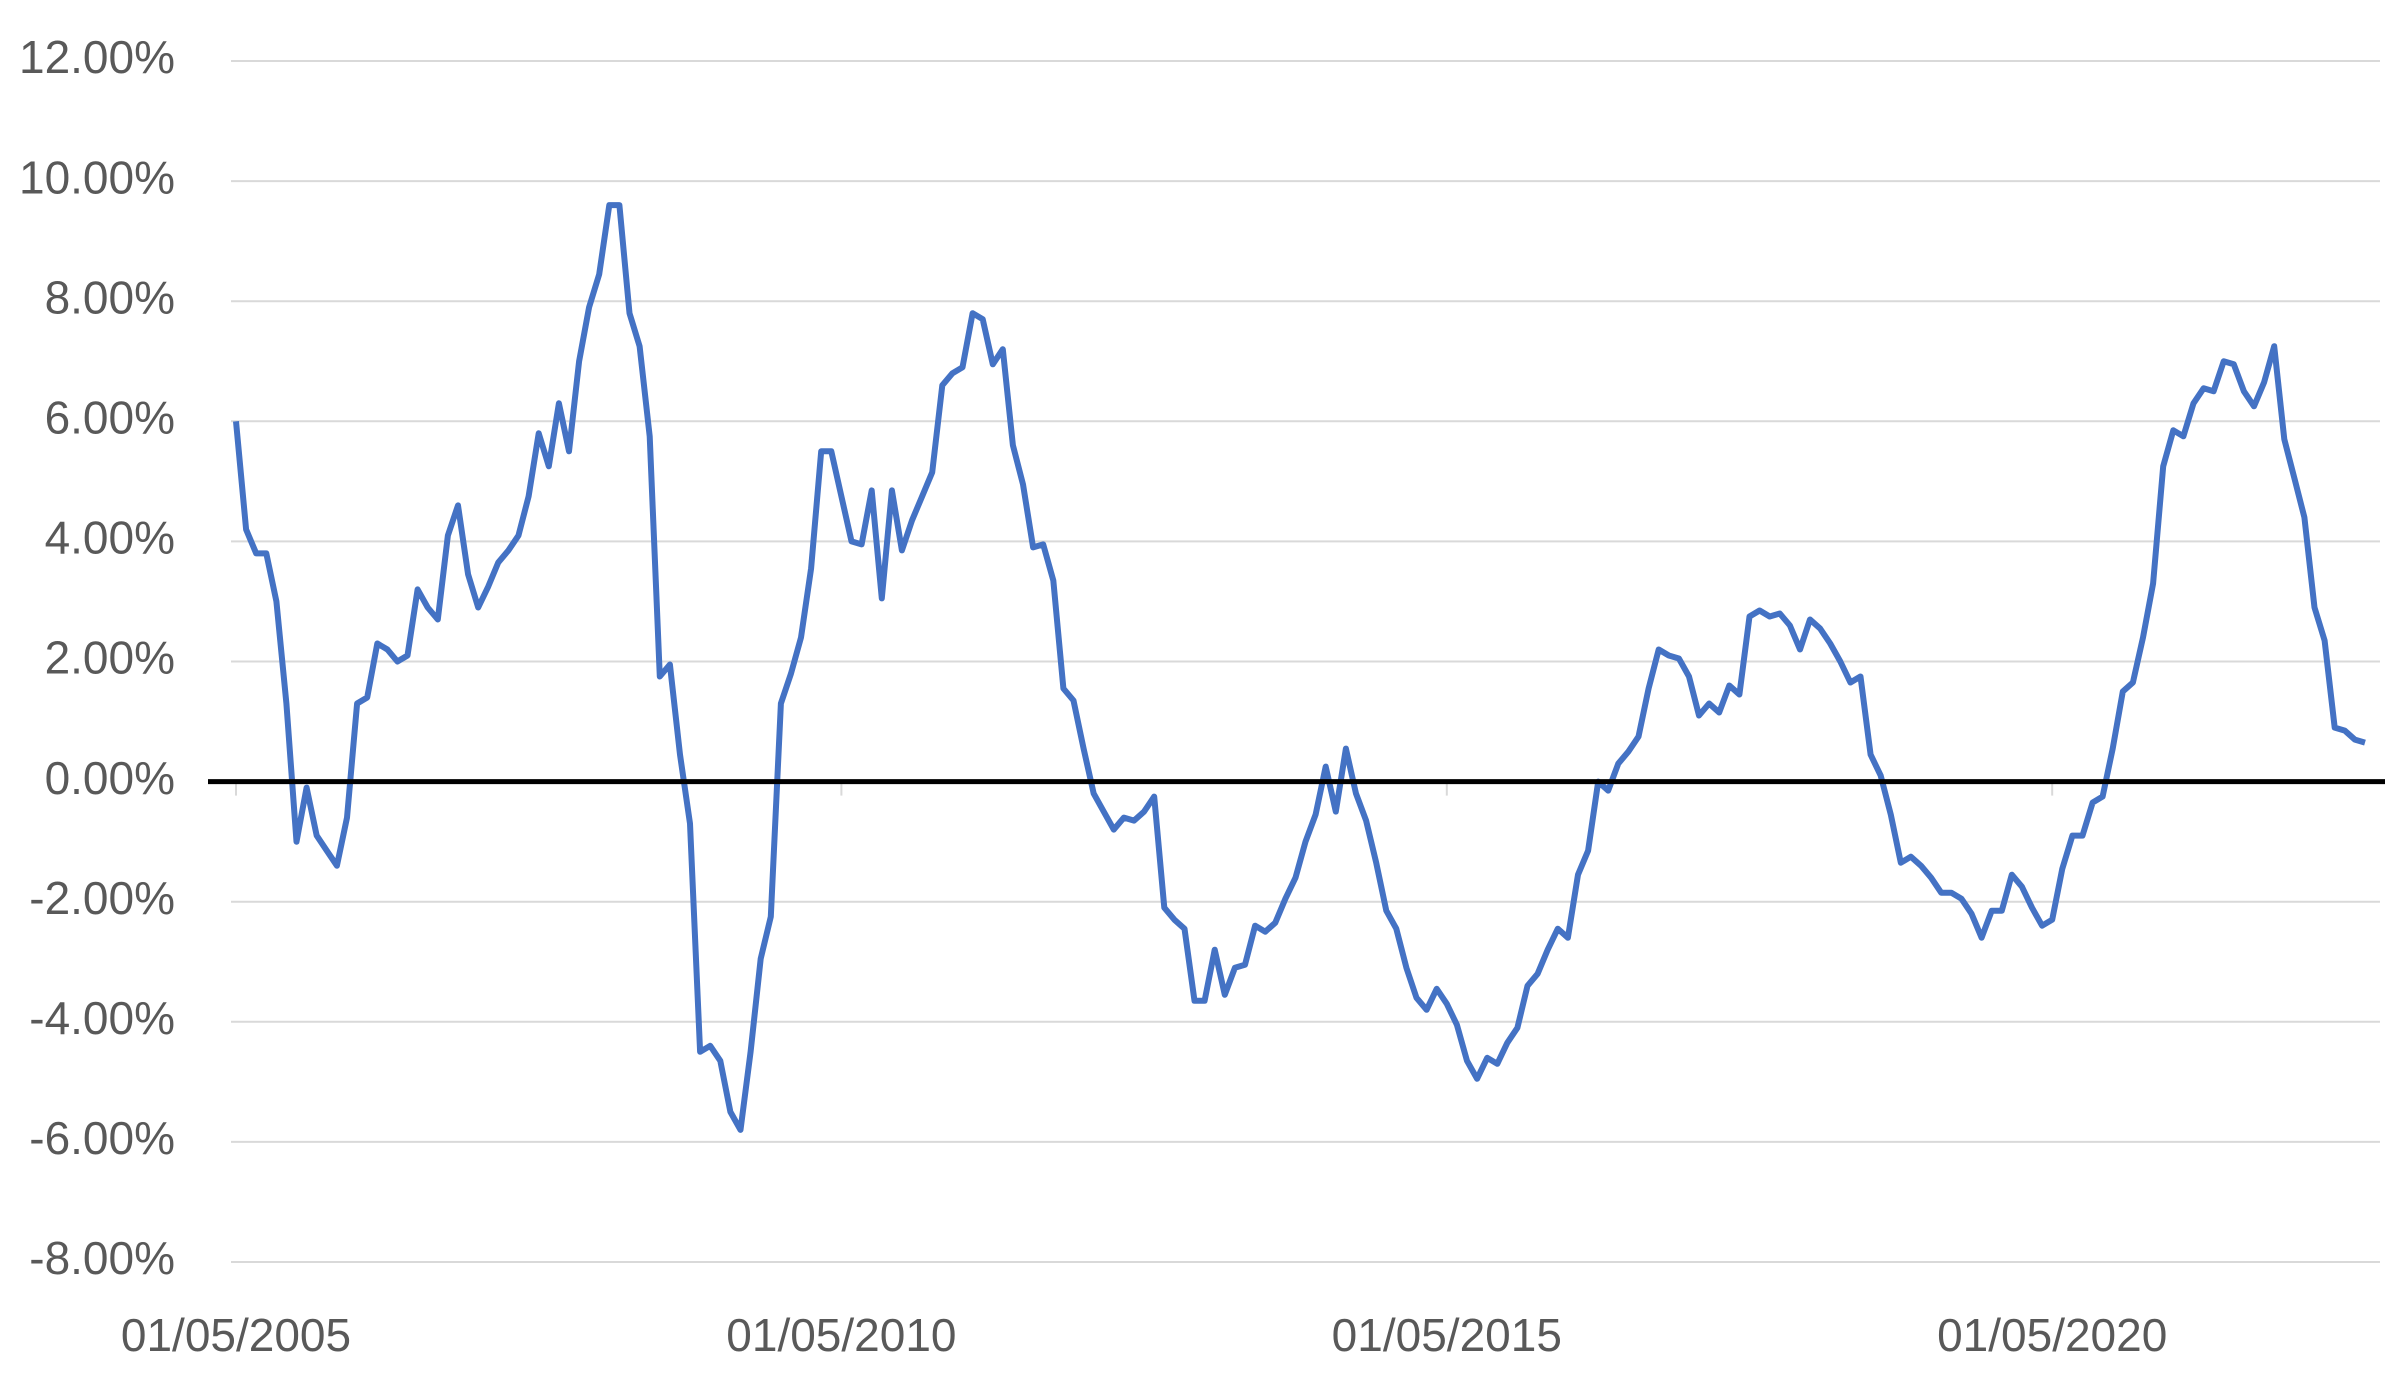 This screenshot has width=2385, height=1375. I want to click on y-tick-label: -8.00%, so click(102, 1258).